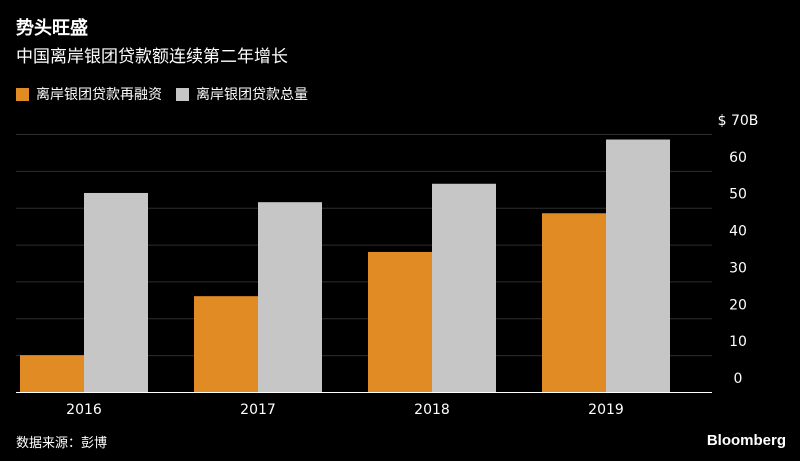 The height and width of the screenshot is (461, 800). I want to click on bar-total-2019, so click(638, 265).